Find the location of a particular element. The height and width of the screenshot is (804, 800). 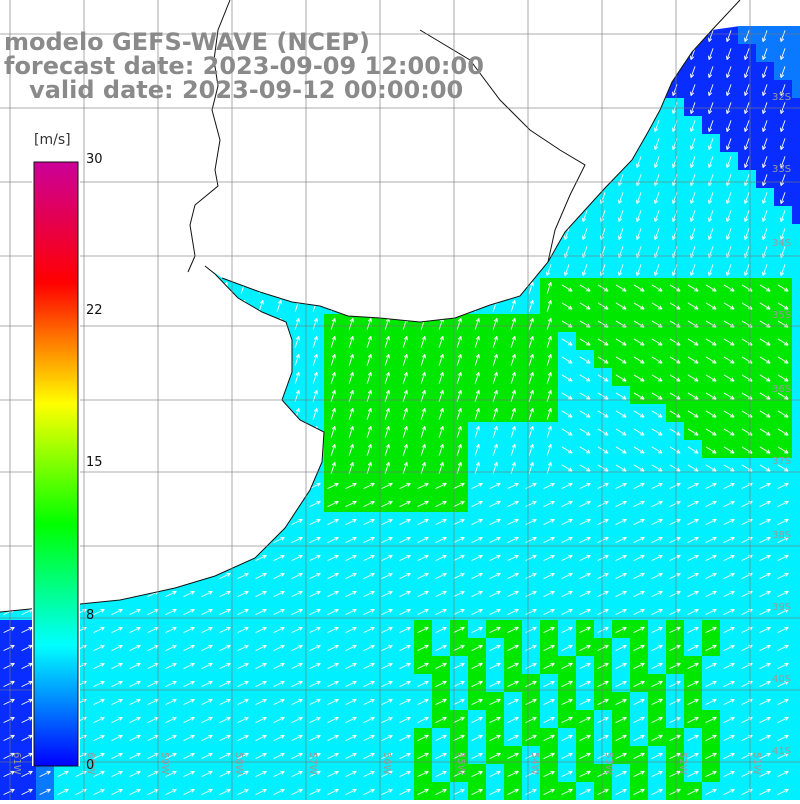

lon-label: 53W is located at coordinates (608, 763).